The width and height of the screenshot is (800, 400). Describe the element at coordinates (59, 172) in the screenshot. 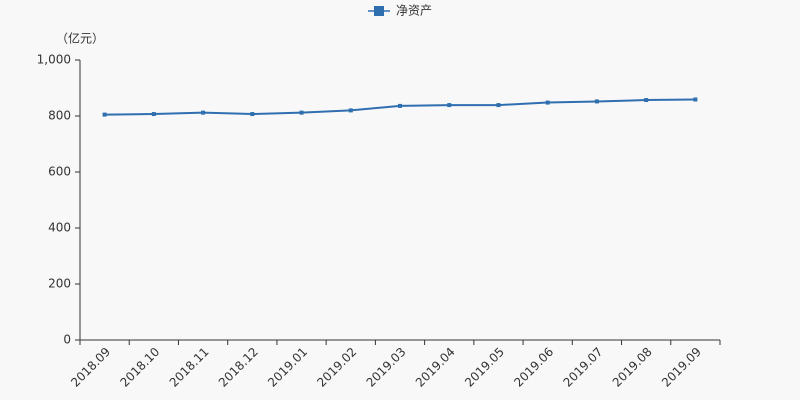

I see `y-tick-label: 600` at that location.